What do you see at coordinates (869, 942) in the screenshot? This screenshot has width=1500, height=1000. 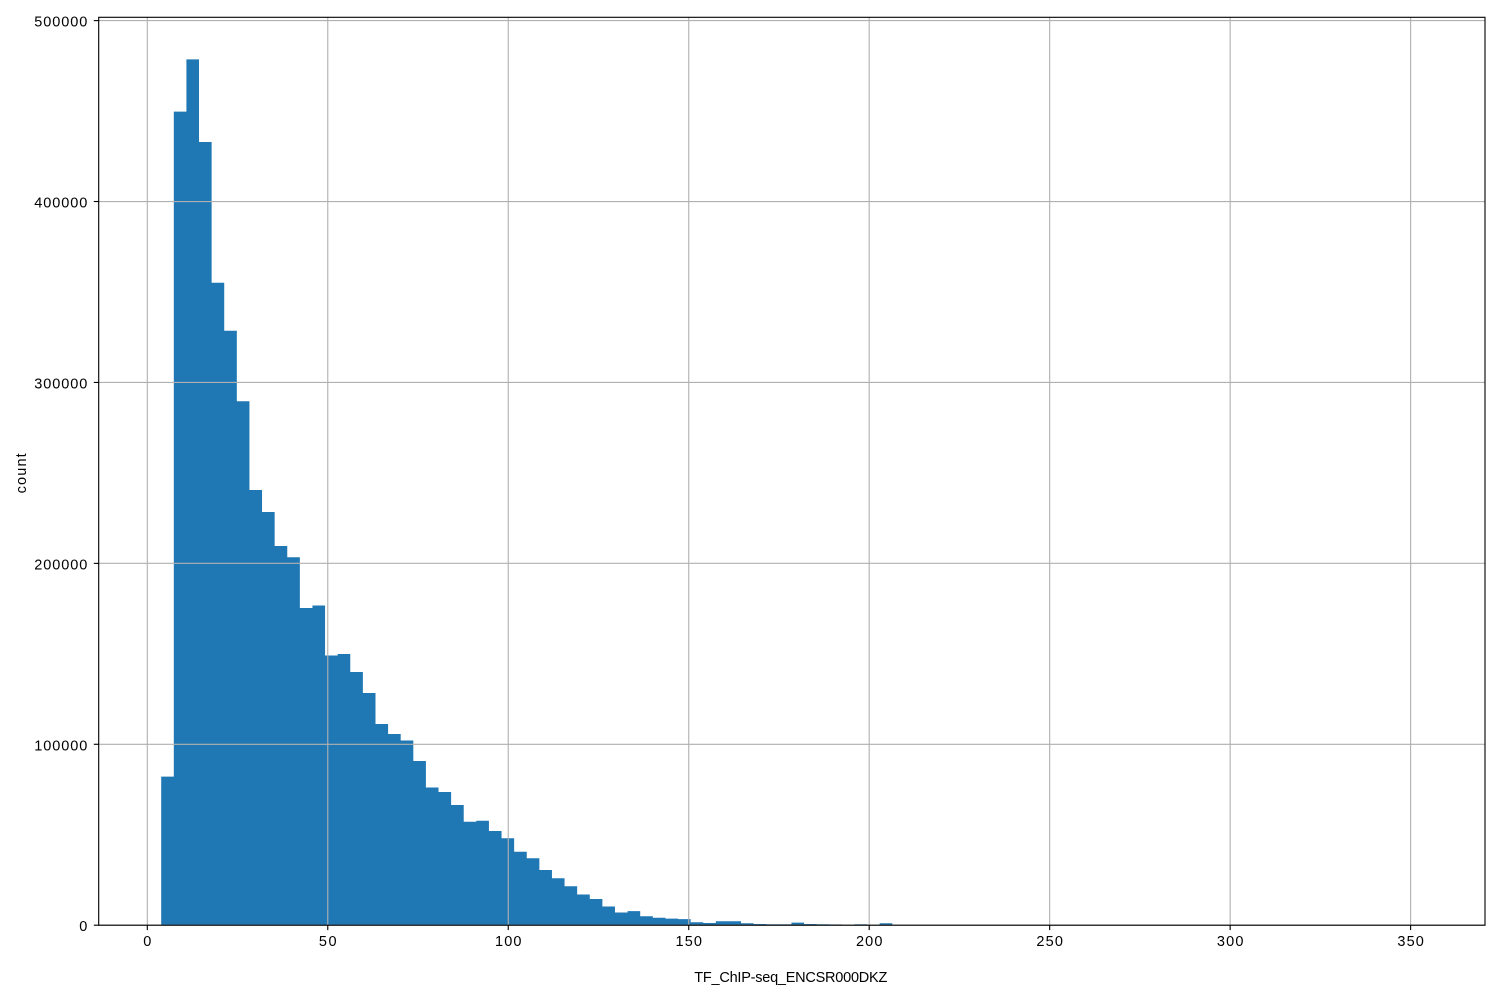 I see `svg-text: 200` at bounding box center [869, 942].